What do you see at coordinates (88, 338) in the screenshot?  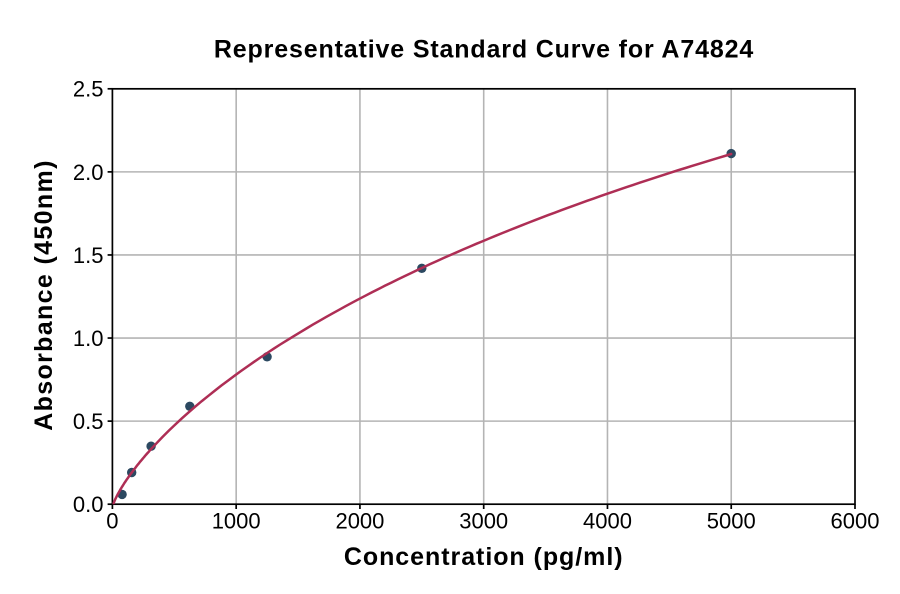 I see `svg-text: 1.0` at bounding box center [88, 338].